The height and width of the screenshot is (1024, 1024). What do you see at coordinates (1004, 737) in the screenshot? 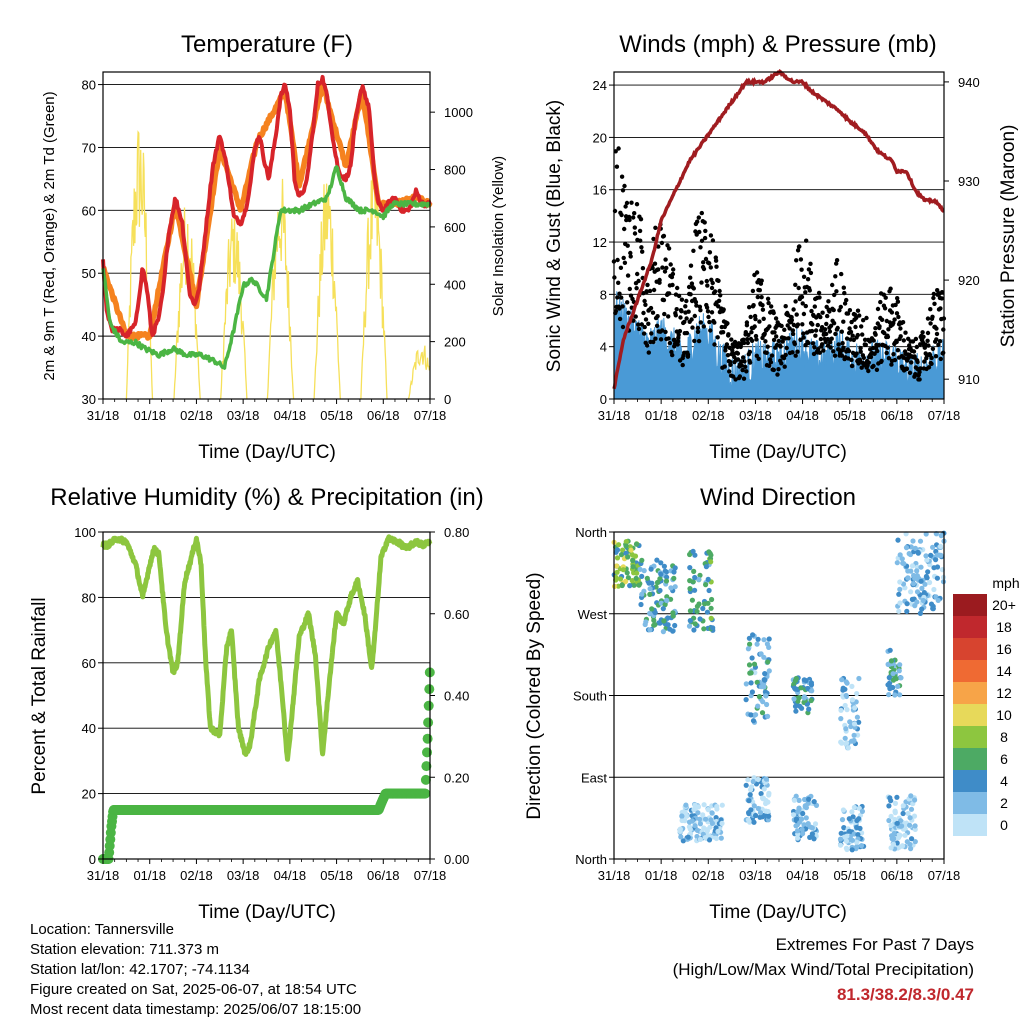
I see `legend-label: 8` at bounding box center [1004, 737].